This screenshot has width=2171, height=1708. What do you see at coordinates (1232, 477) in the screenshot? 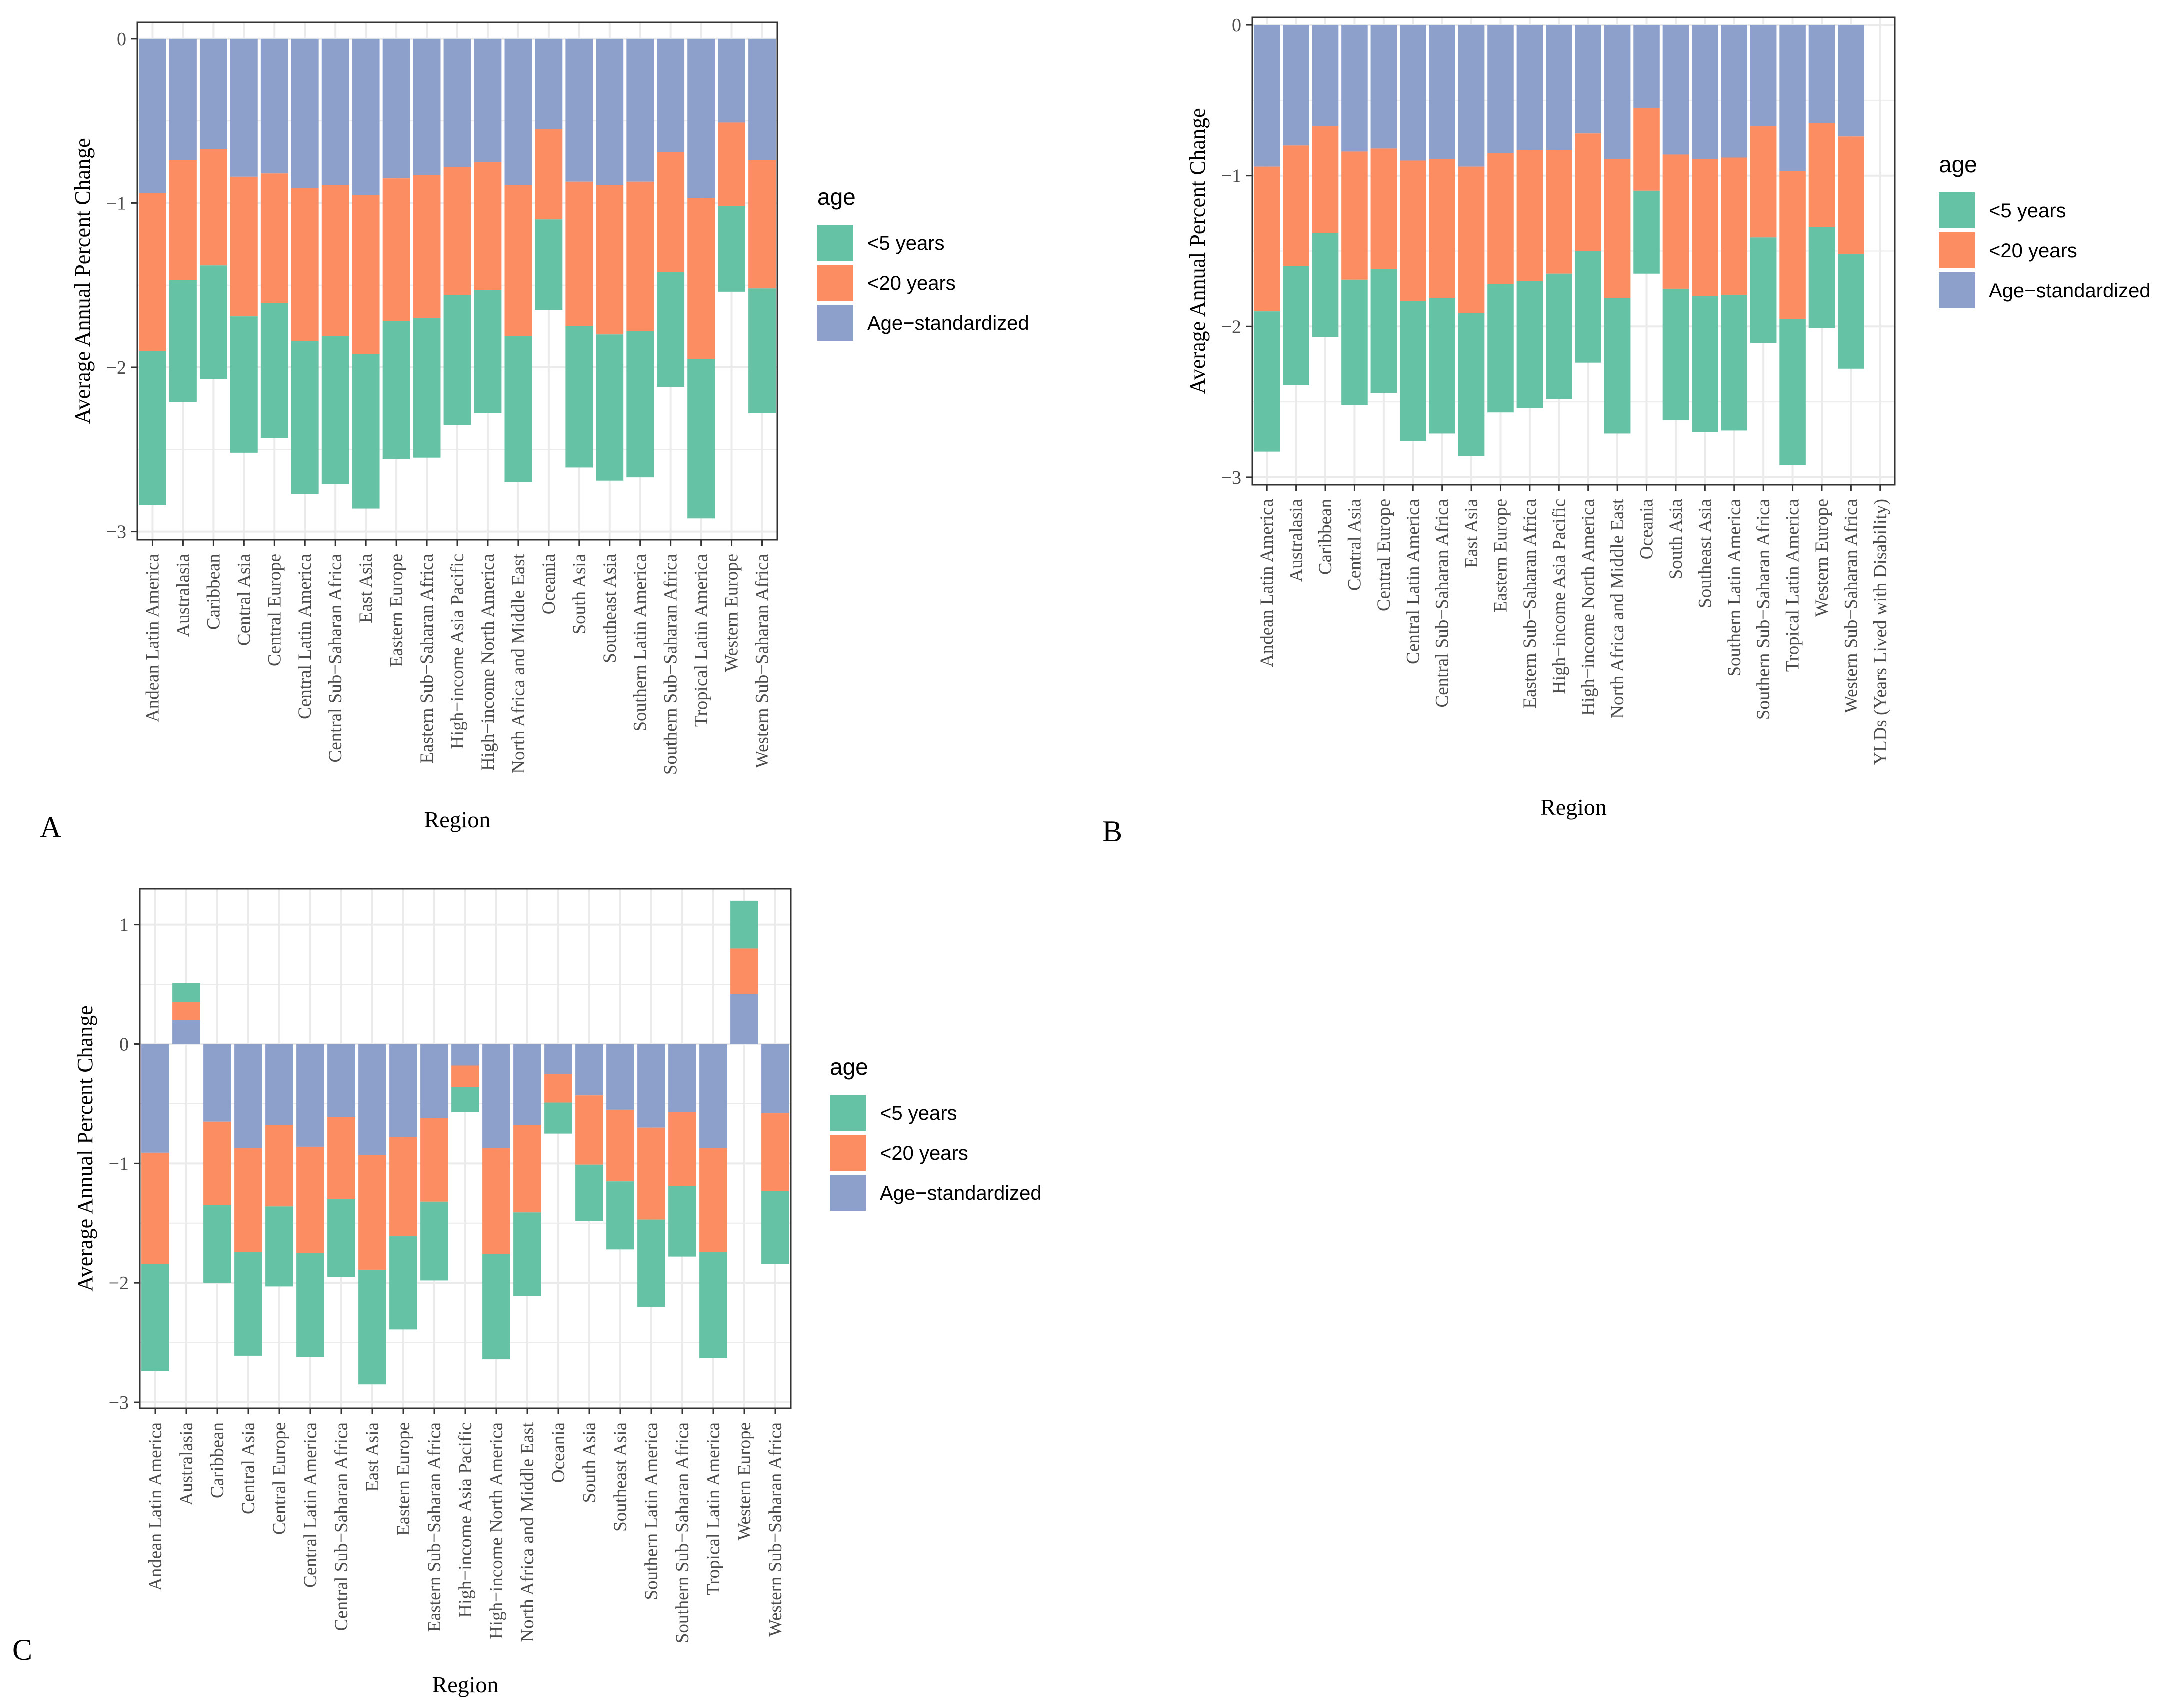
I see `y-tick-label: −3` at bounding box center [1232, 477].